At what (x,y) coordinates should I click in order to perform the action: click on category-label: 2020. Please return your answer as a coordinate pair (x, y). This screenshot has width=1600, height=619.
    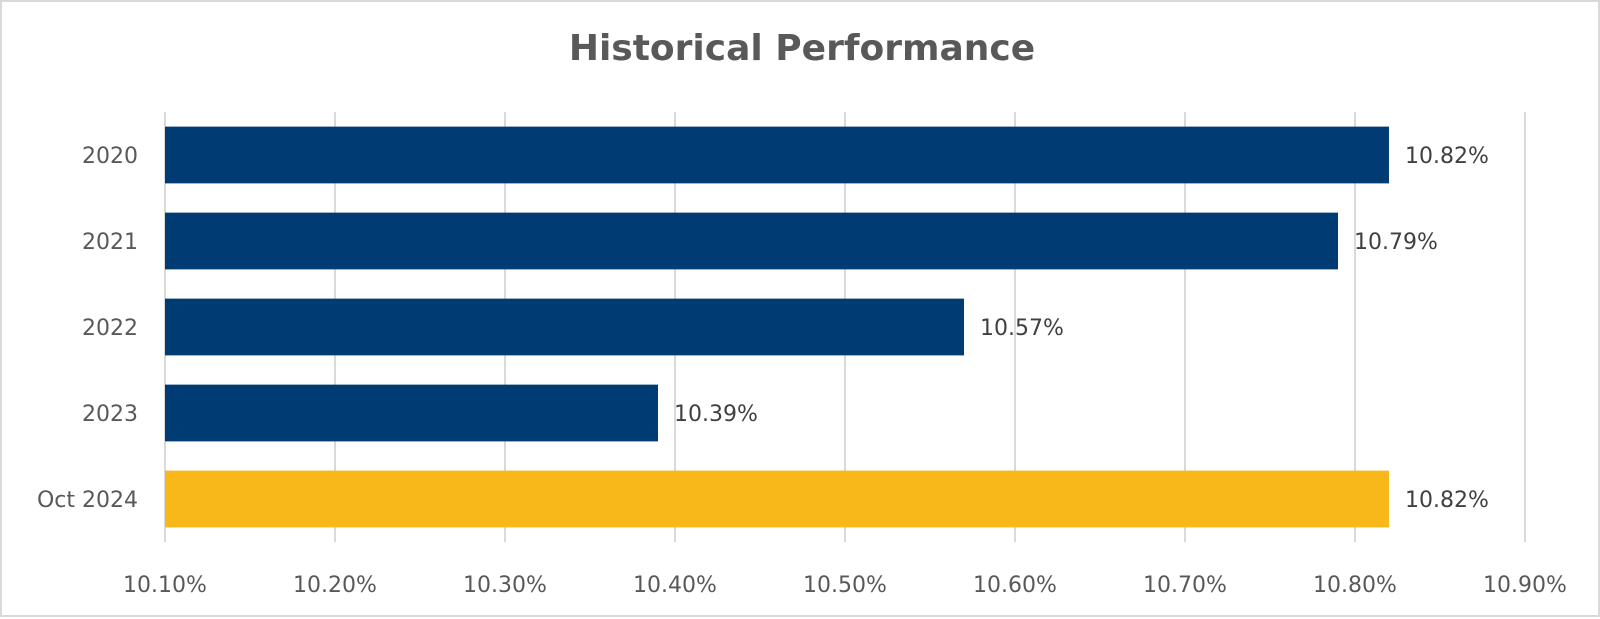
    Looking at the image, I should click on (110, 156).